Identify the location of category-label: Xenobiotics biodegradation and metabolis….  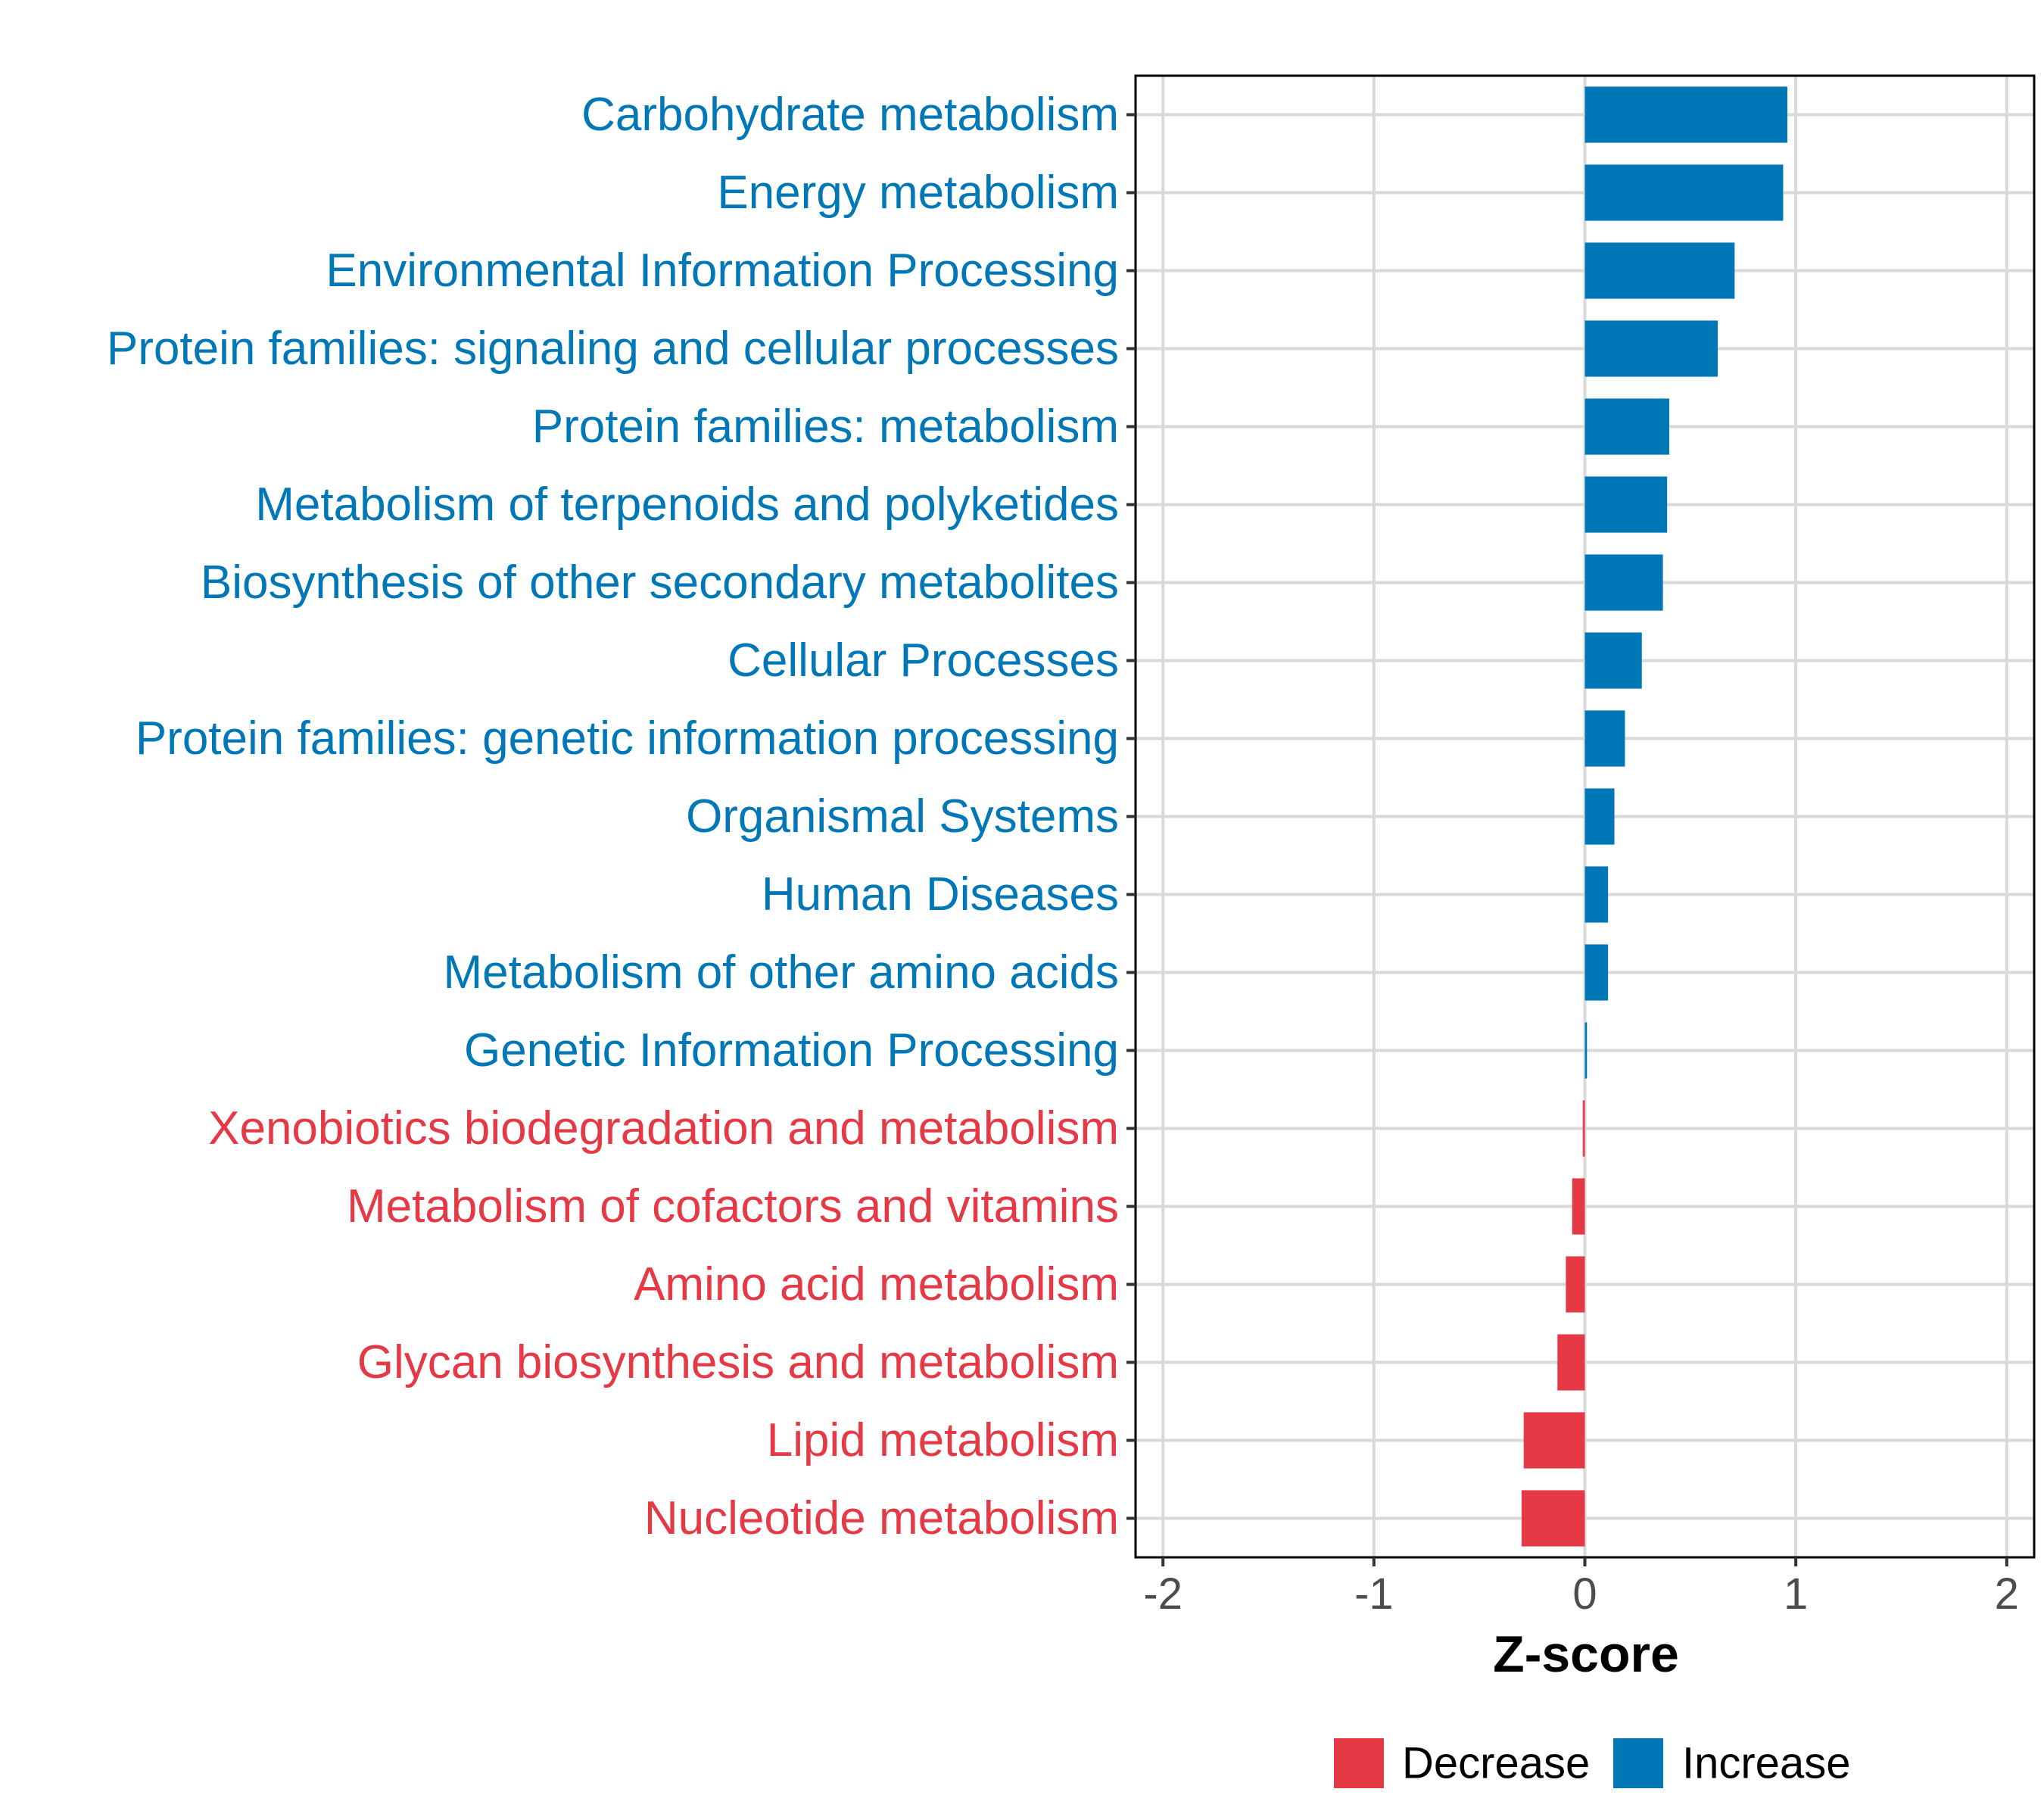
(663, 1128).